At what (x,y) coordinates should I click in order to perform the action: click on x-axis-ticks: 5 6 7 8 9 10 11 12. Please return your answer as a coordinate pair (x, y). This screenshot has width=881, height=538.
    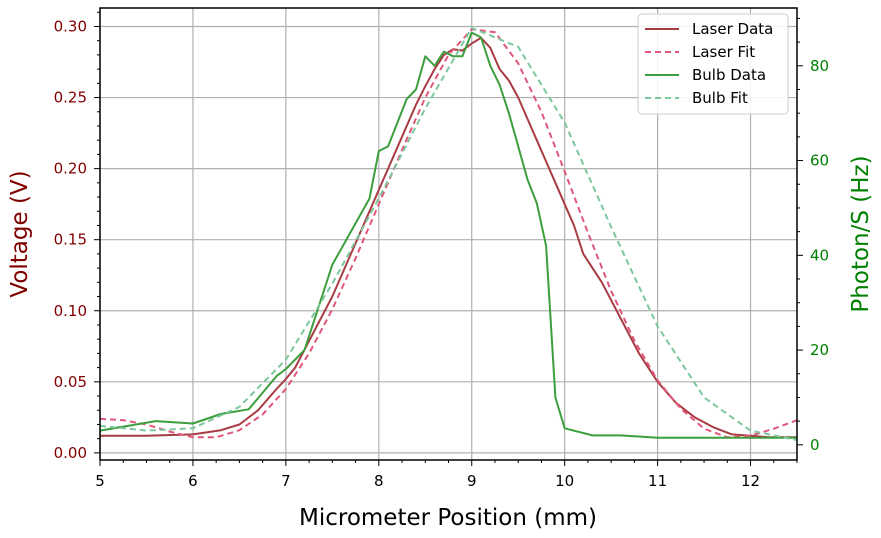
    Looking at the image, I should click on (446, 475).